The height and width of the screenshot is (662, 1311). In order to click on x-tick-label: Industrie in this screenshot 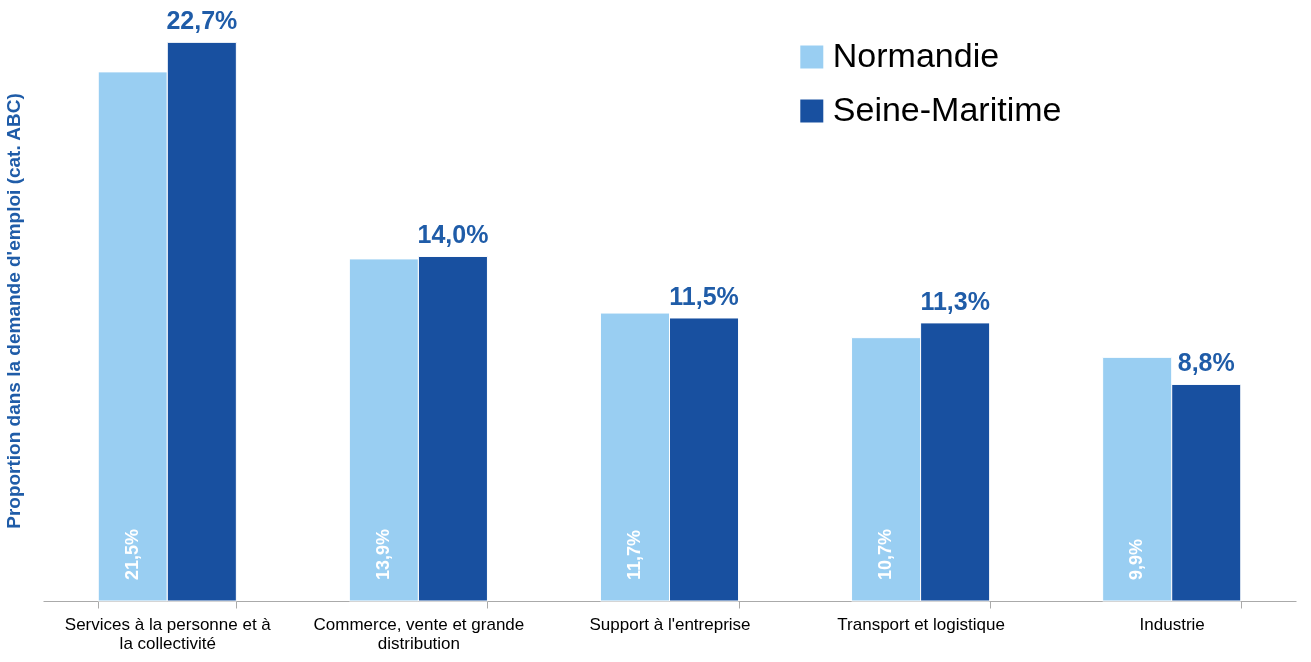, I will do `click(1172, 624)`.